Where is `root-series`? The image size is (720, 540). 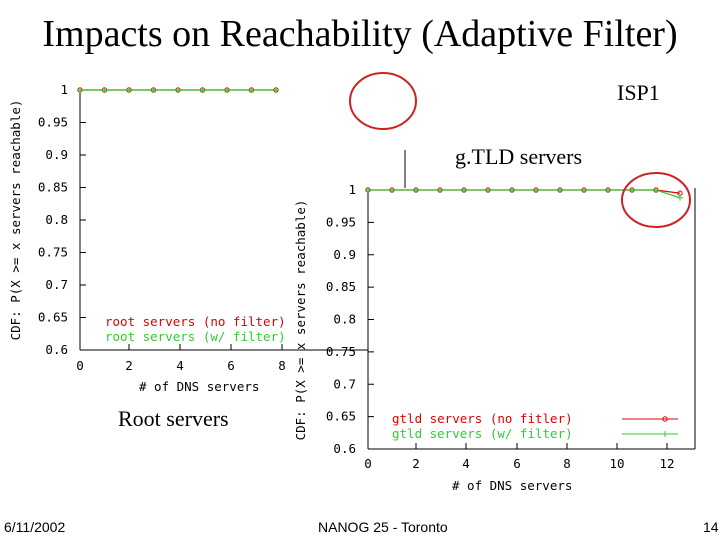
root-series is located at coordinates (178, 90).